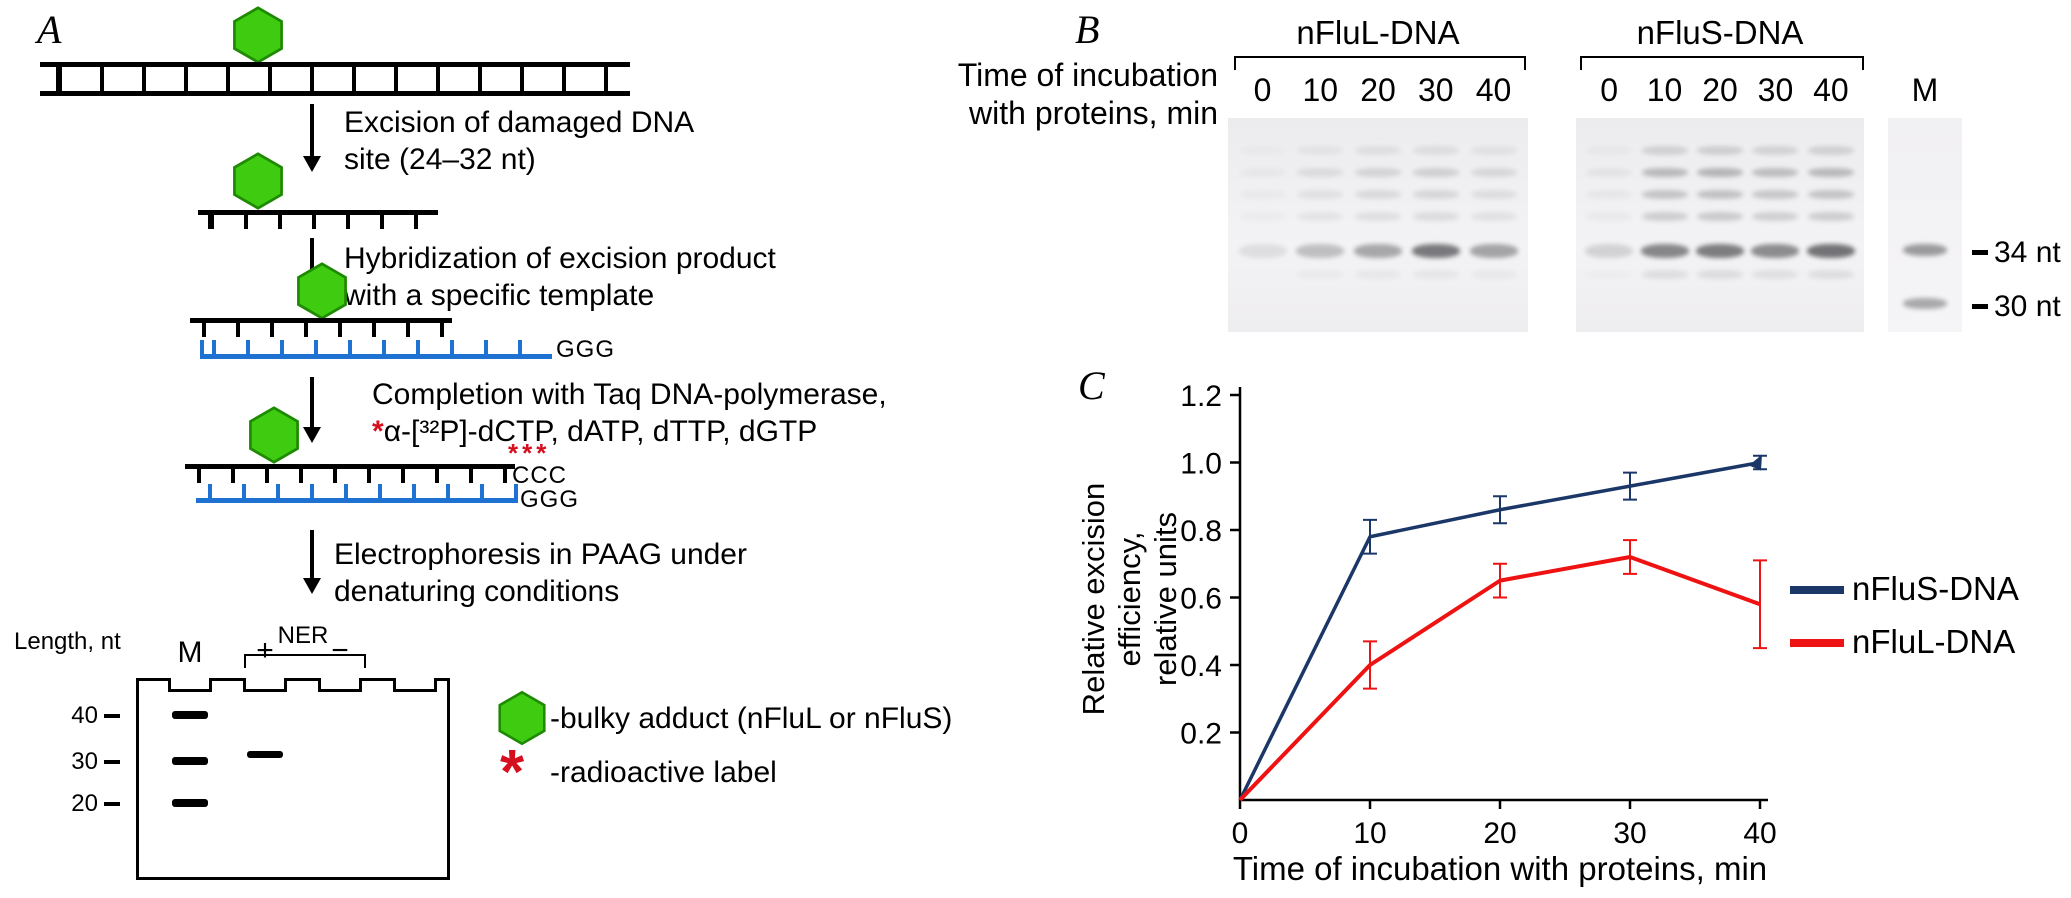 Image resolution: width=2071 pixels, height=898 pixels. What do you see at coordinates (1087, 75) in the screenshot?
I see `incubation-row-label-line1: Time of incubation` at bounding box center [1087, 75].